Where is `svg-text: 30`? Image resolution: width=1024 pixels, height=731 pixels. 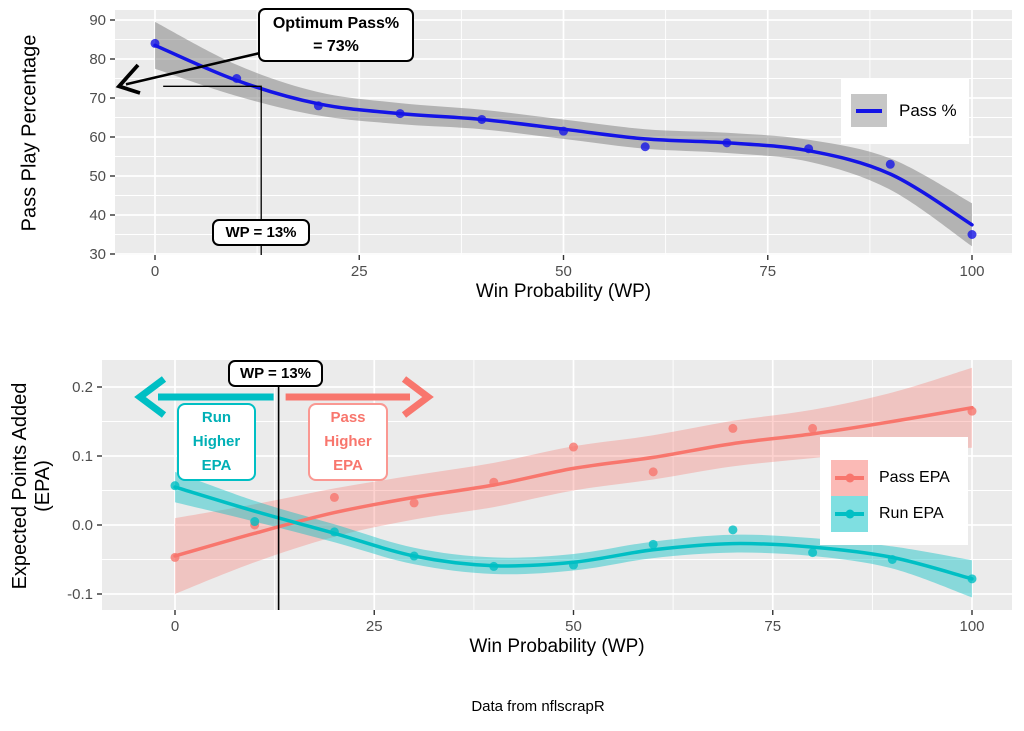 svg-text: 30 is located at coordinates (97, 254).